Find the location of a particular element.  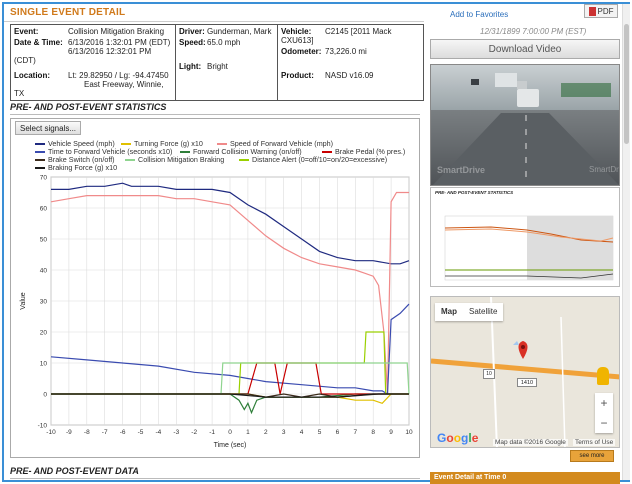

event-video-frame: SmartDrive SmartDrive is located at coordinates (525, 125).